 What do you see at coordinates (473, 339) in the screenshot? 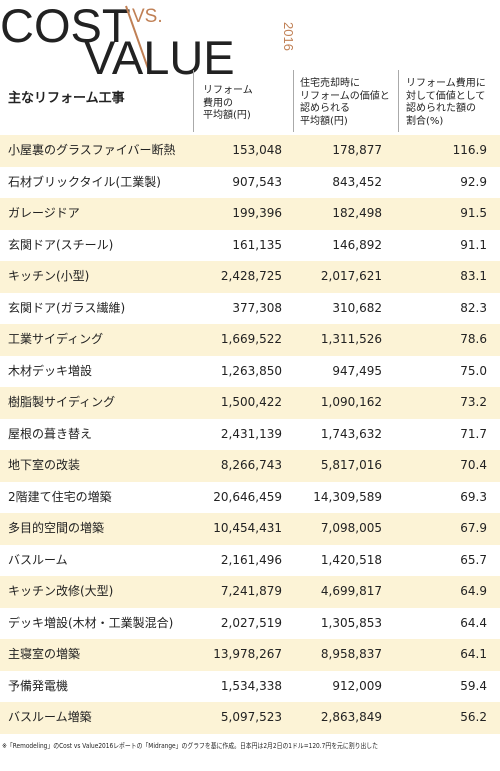
I see `row-value: 78.6` at bounding box center [473, 339].